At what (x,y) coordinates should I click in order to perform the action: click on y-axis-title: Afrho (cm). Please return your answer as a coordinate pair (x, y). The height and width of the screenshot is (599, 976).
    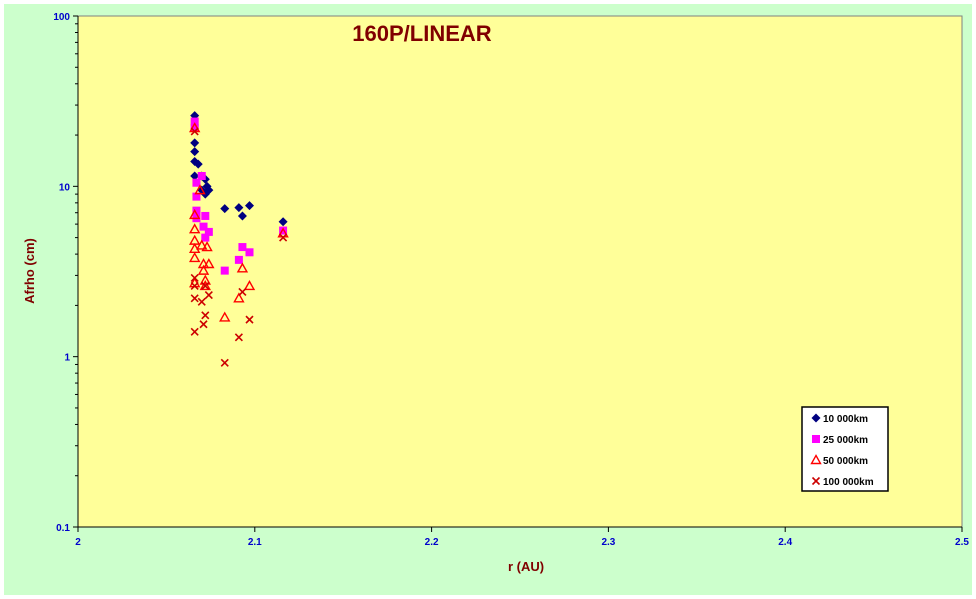
    Looking at the image, I should click on (29, 271).